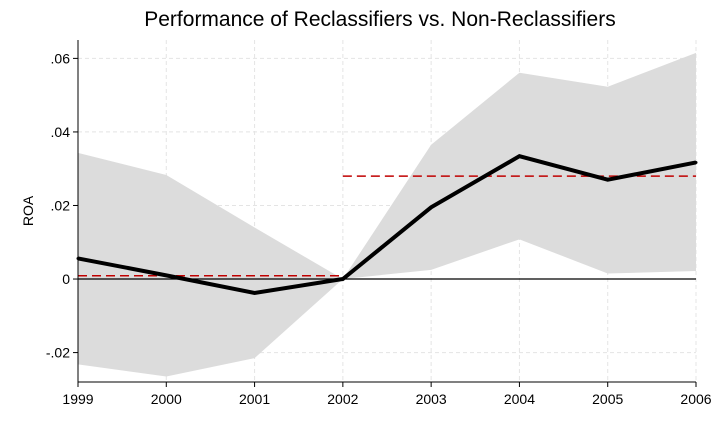 The width and height of the screenshot is (720, 432). I want to click on x-tick-label: 2001, so click(254, 399).